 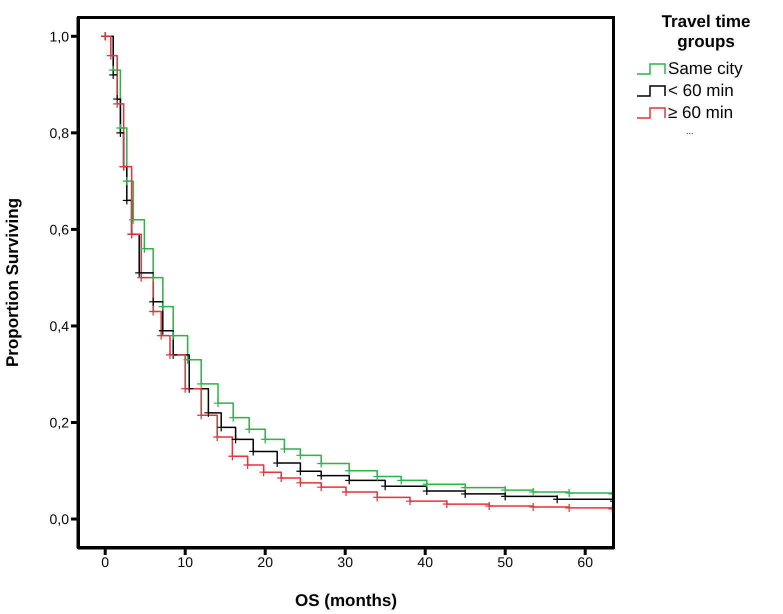 What do you see at coordinates (60, 326) in the screenshot?
I see `y-tick-label: 0,4` at bounding box center [60, 326].